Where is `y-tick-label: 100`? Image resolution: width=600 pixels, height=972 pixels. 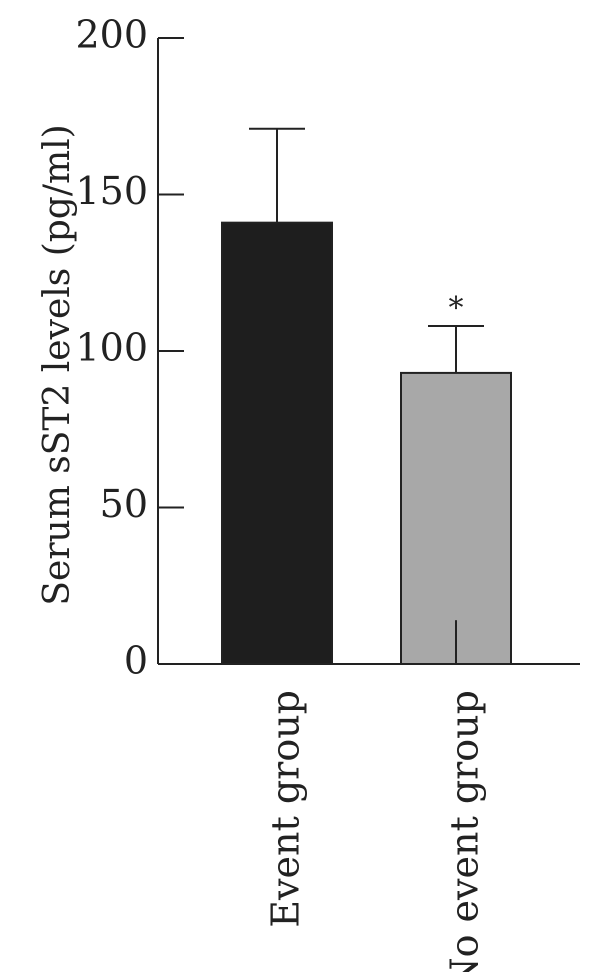
y-tick-label: 100 is located at coordinates (111, 348).